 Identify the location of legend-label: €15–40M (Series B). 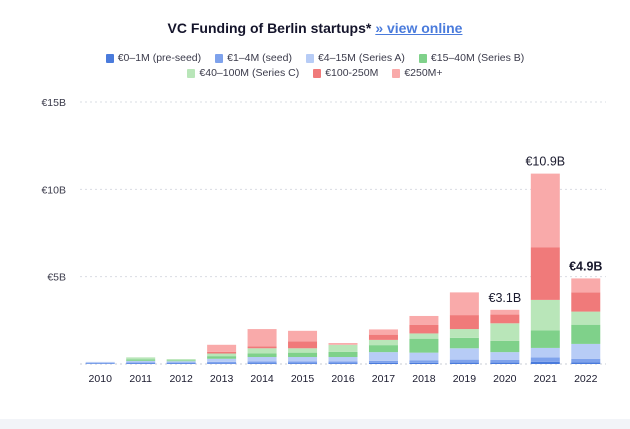
(477, 58).